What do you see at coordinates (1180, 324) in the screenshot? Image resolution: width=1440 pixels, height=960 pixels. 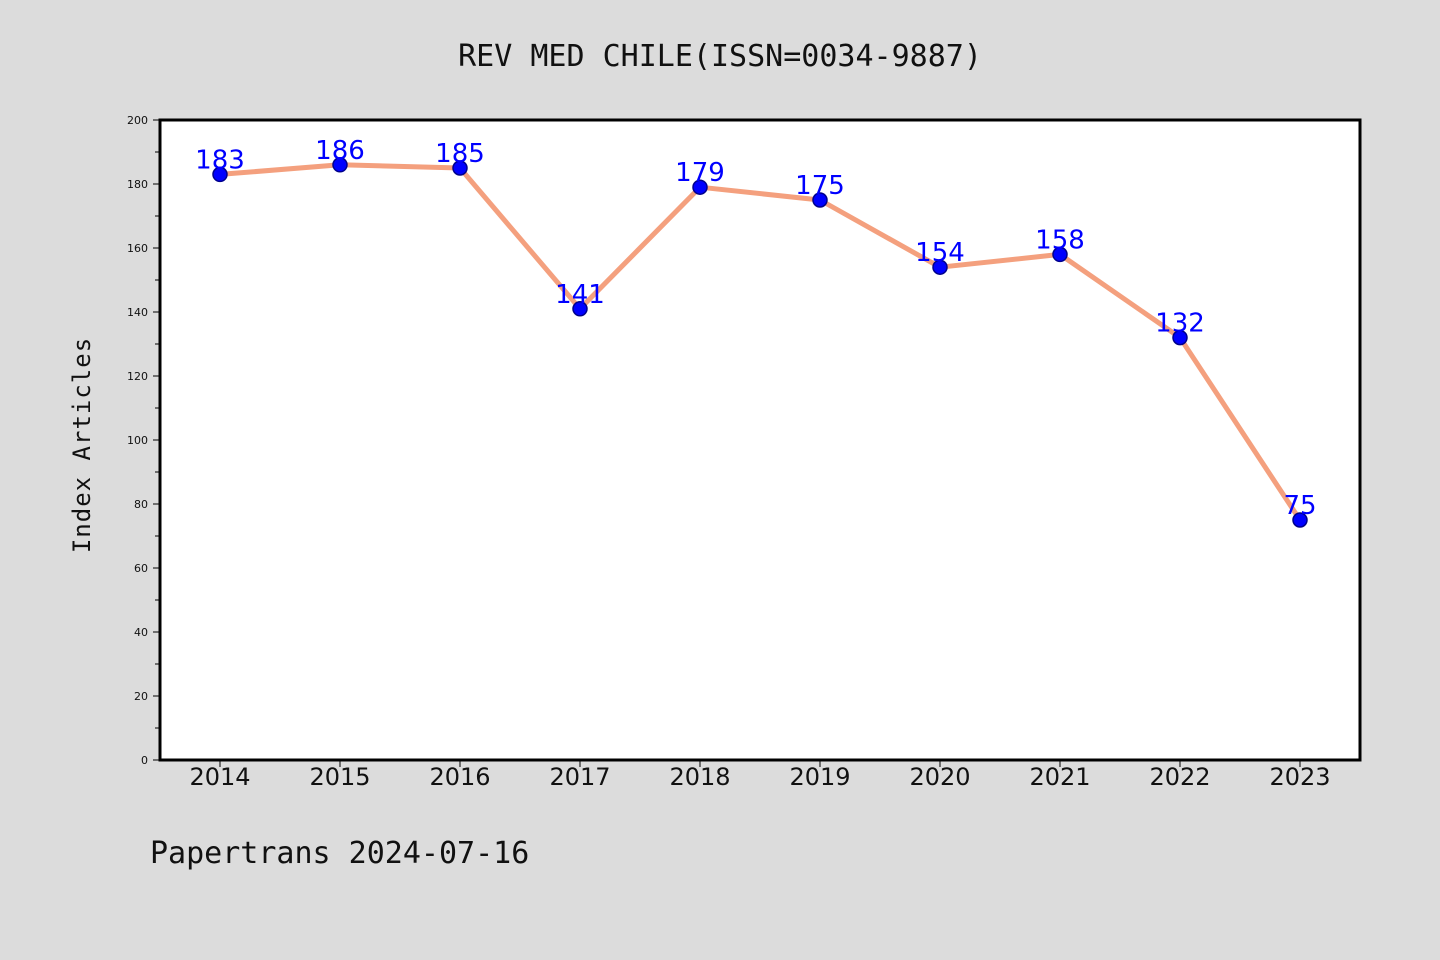 I see `data-label: 132` at bounding box center [1180, 324].